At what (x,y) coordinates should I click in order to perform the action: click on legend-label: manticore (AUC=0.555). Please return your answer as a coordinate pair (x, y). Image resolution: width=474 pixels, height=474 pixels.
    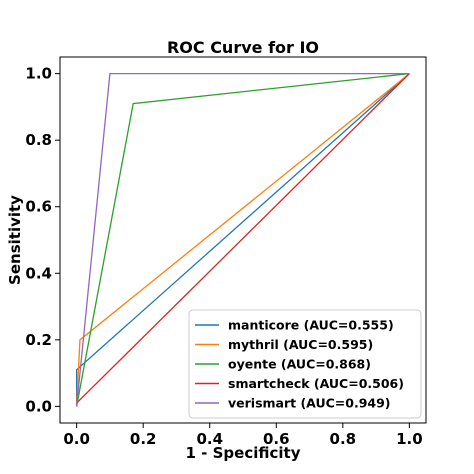
    Looking at the image, I should click on (311, 325).